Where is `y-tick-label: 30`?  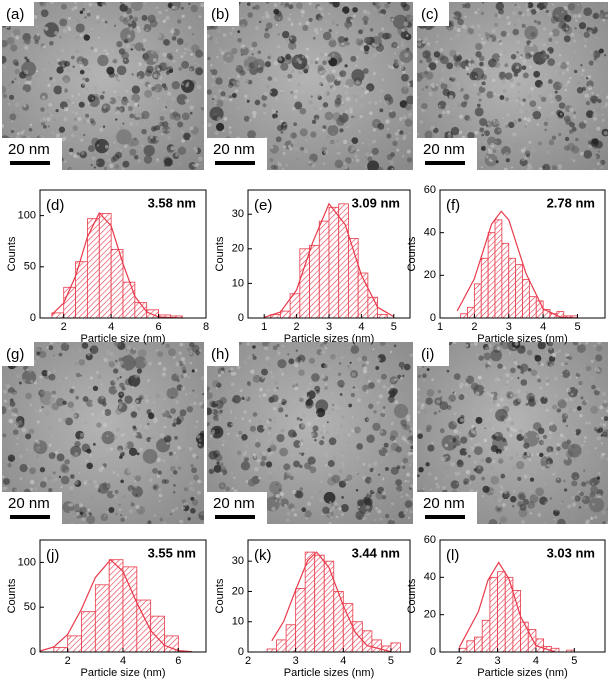
y-tick-label: 30 is located at coordinates (238, 561).